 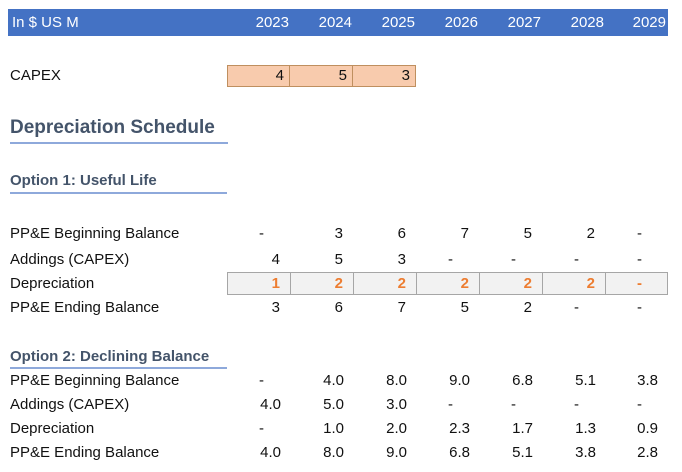 What do you see at coordinates (649, 22) in the screenshot?
I see `year-2029: 2029` at bounding box center [649, 22].